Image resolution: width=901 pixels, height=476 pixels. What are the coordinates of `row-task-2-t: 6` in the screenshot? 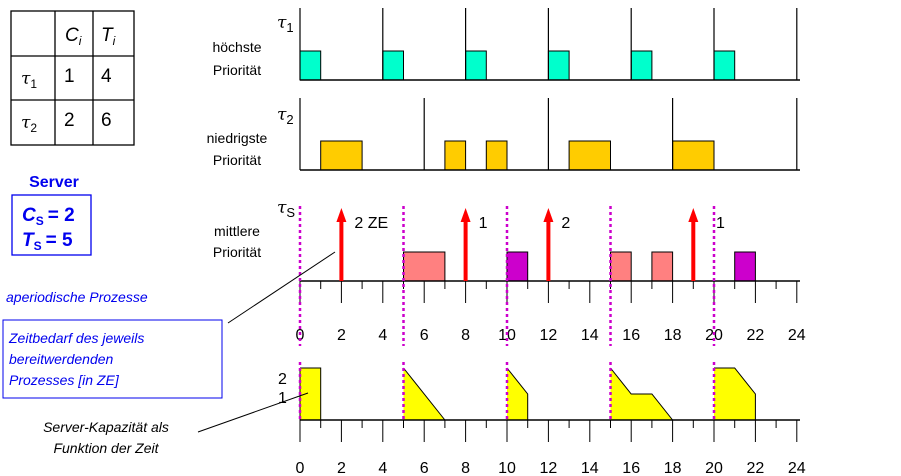 It's located at (106, 120).